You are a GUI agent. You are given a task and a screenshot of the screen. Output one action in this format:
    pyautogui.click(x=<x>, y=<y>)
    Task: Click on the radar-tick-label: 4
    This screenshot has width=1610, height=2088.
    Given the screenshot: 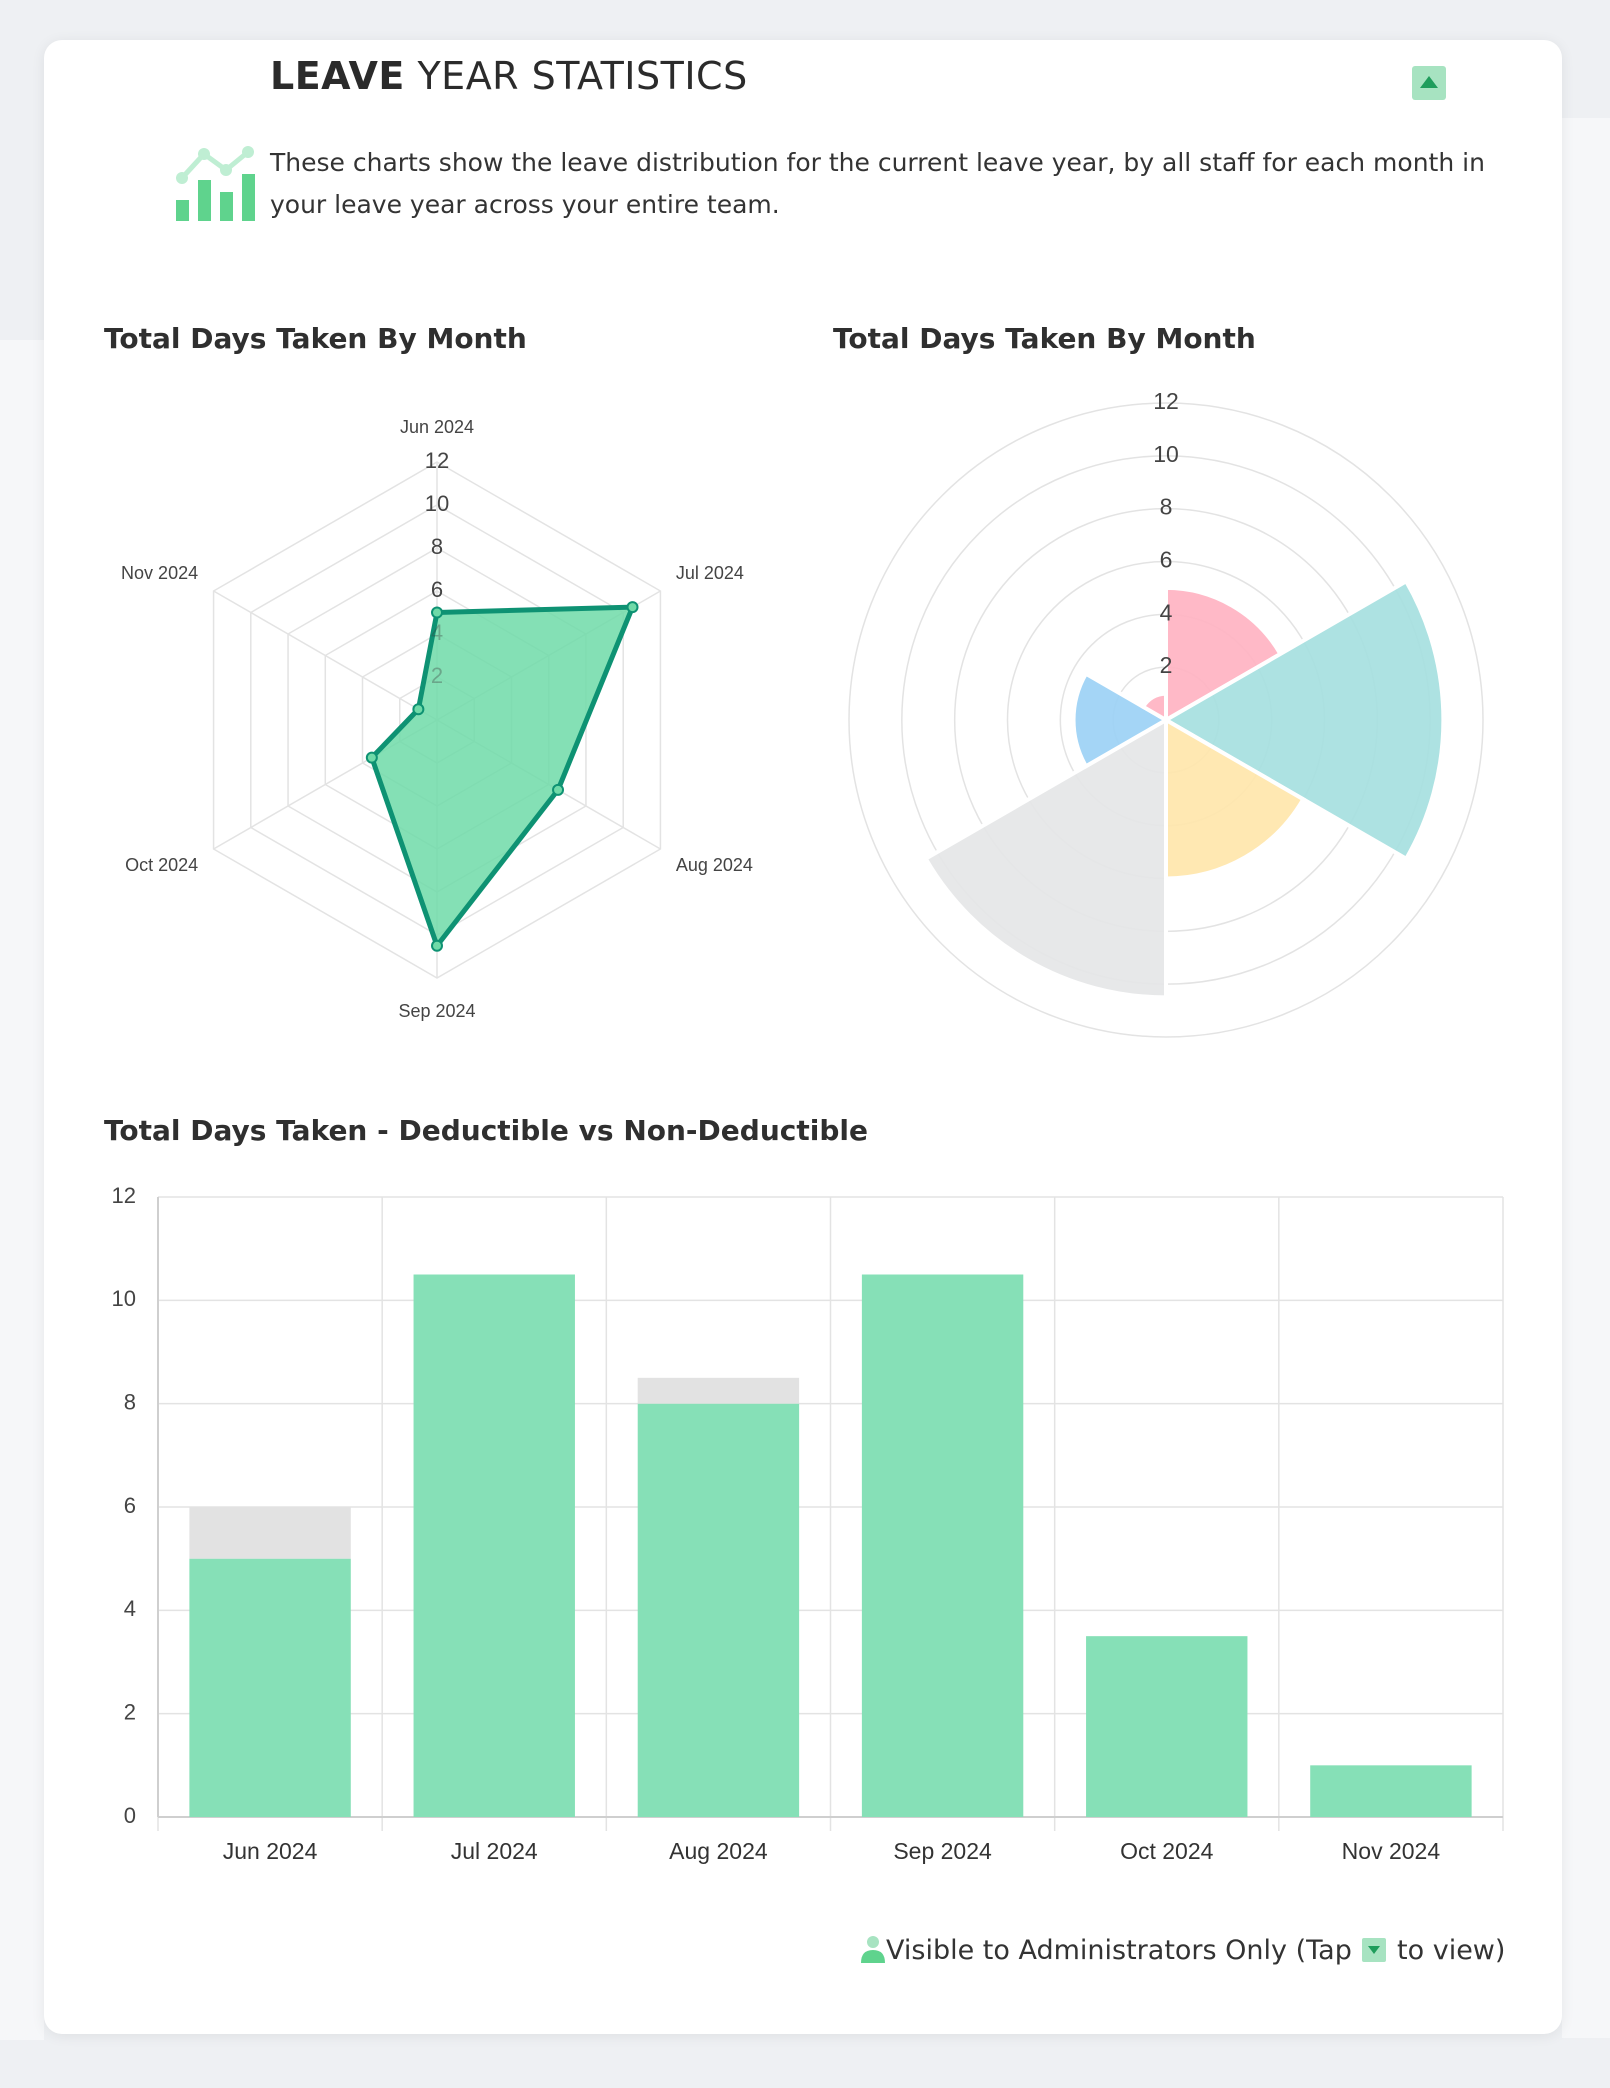 What is the action you would take?
    pyautogui.click(x=437, y=632)
    